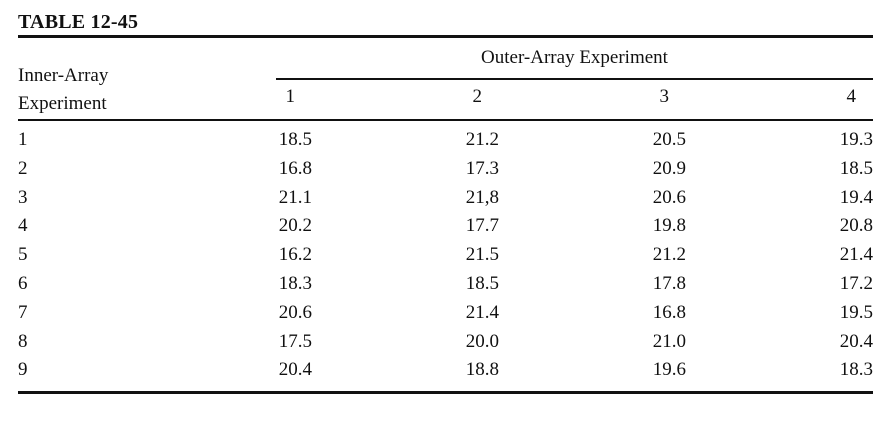 This screenshot has height=426, width=891. I want to click on cell-value: 21.0, so click(669, 341).